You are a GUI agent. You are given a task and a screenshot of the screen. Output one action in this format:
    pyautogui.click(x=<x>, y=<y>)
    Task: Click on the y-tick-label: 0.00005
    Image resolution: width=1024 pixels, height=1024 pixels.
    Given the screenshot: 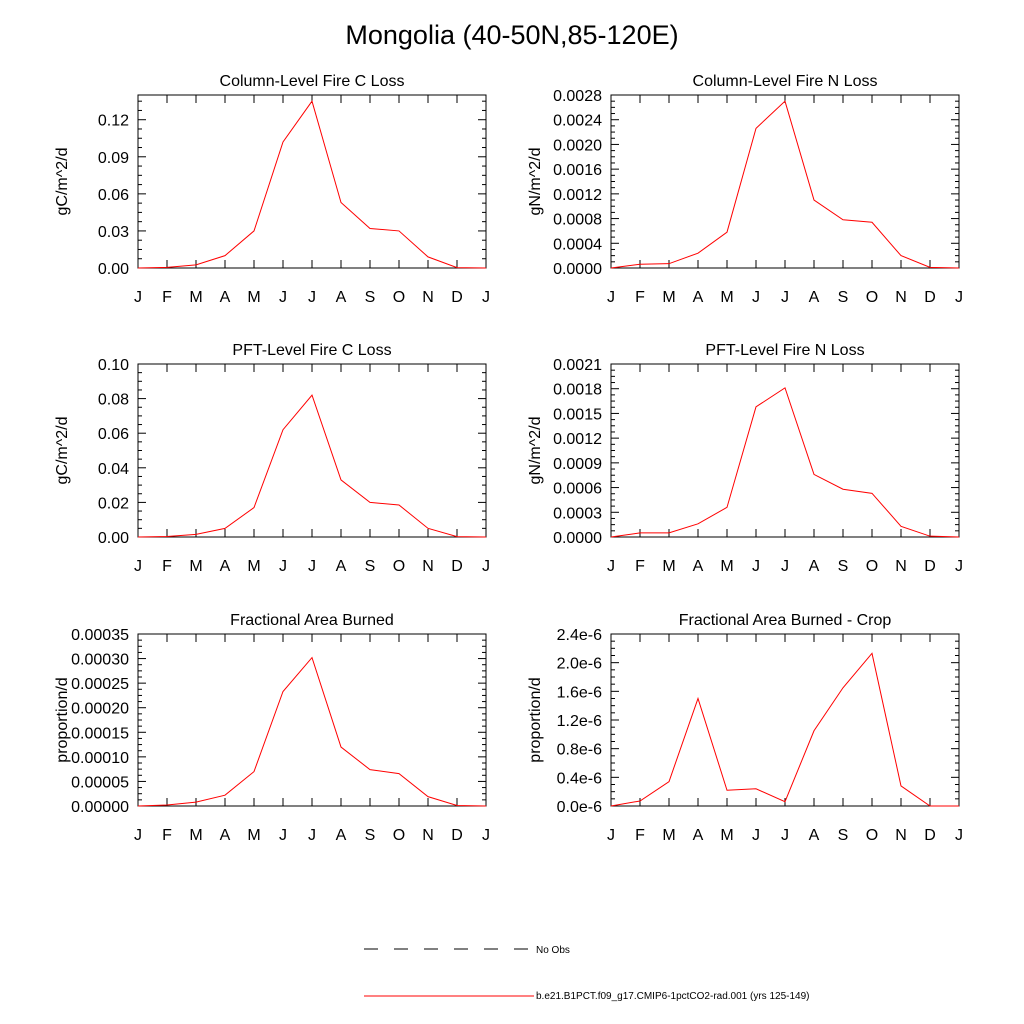 What is the action you would take?
    pyautogui.click(x=100, y=782)
    